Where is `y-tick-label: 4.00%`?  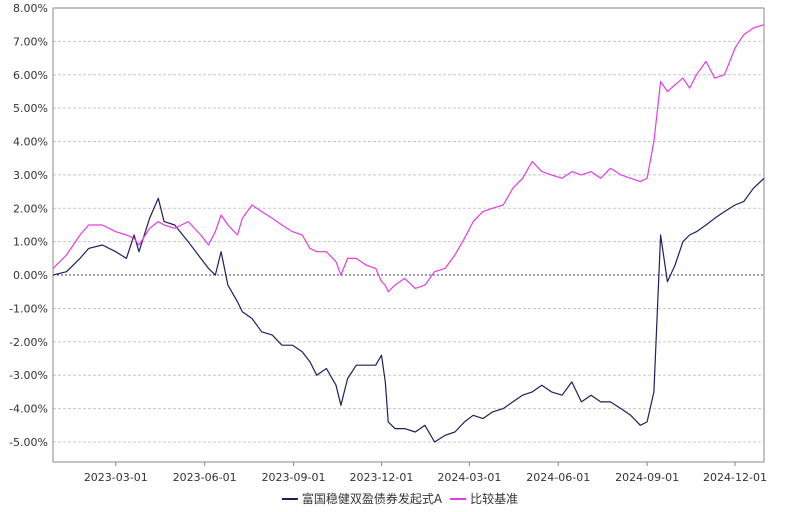
y-tick-label: 4.00% is located at coordinates (30, 142).